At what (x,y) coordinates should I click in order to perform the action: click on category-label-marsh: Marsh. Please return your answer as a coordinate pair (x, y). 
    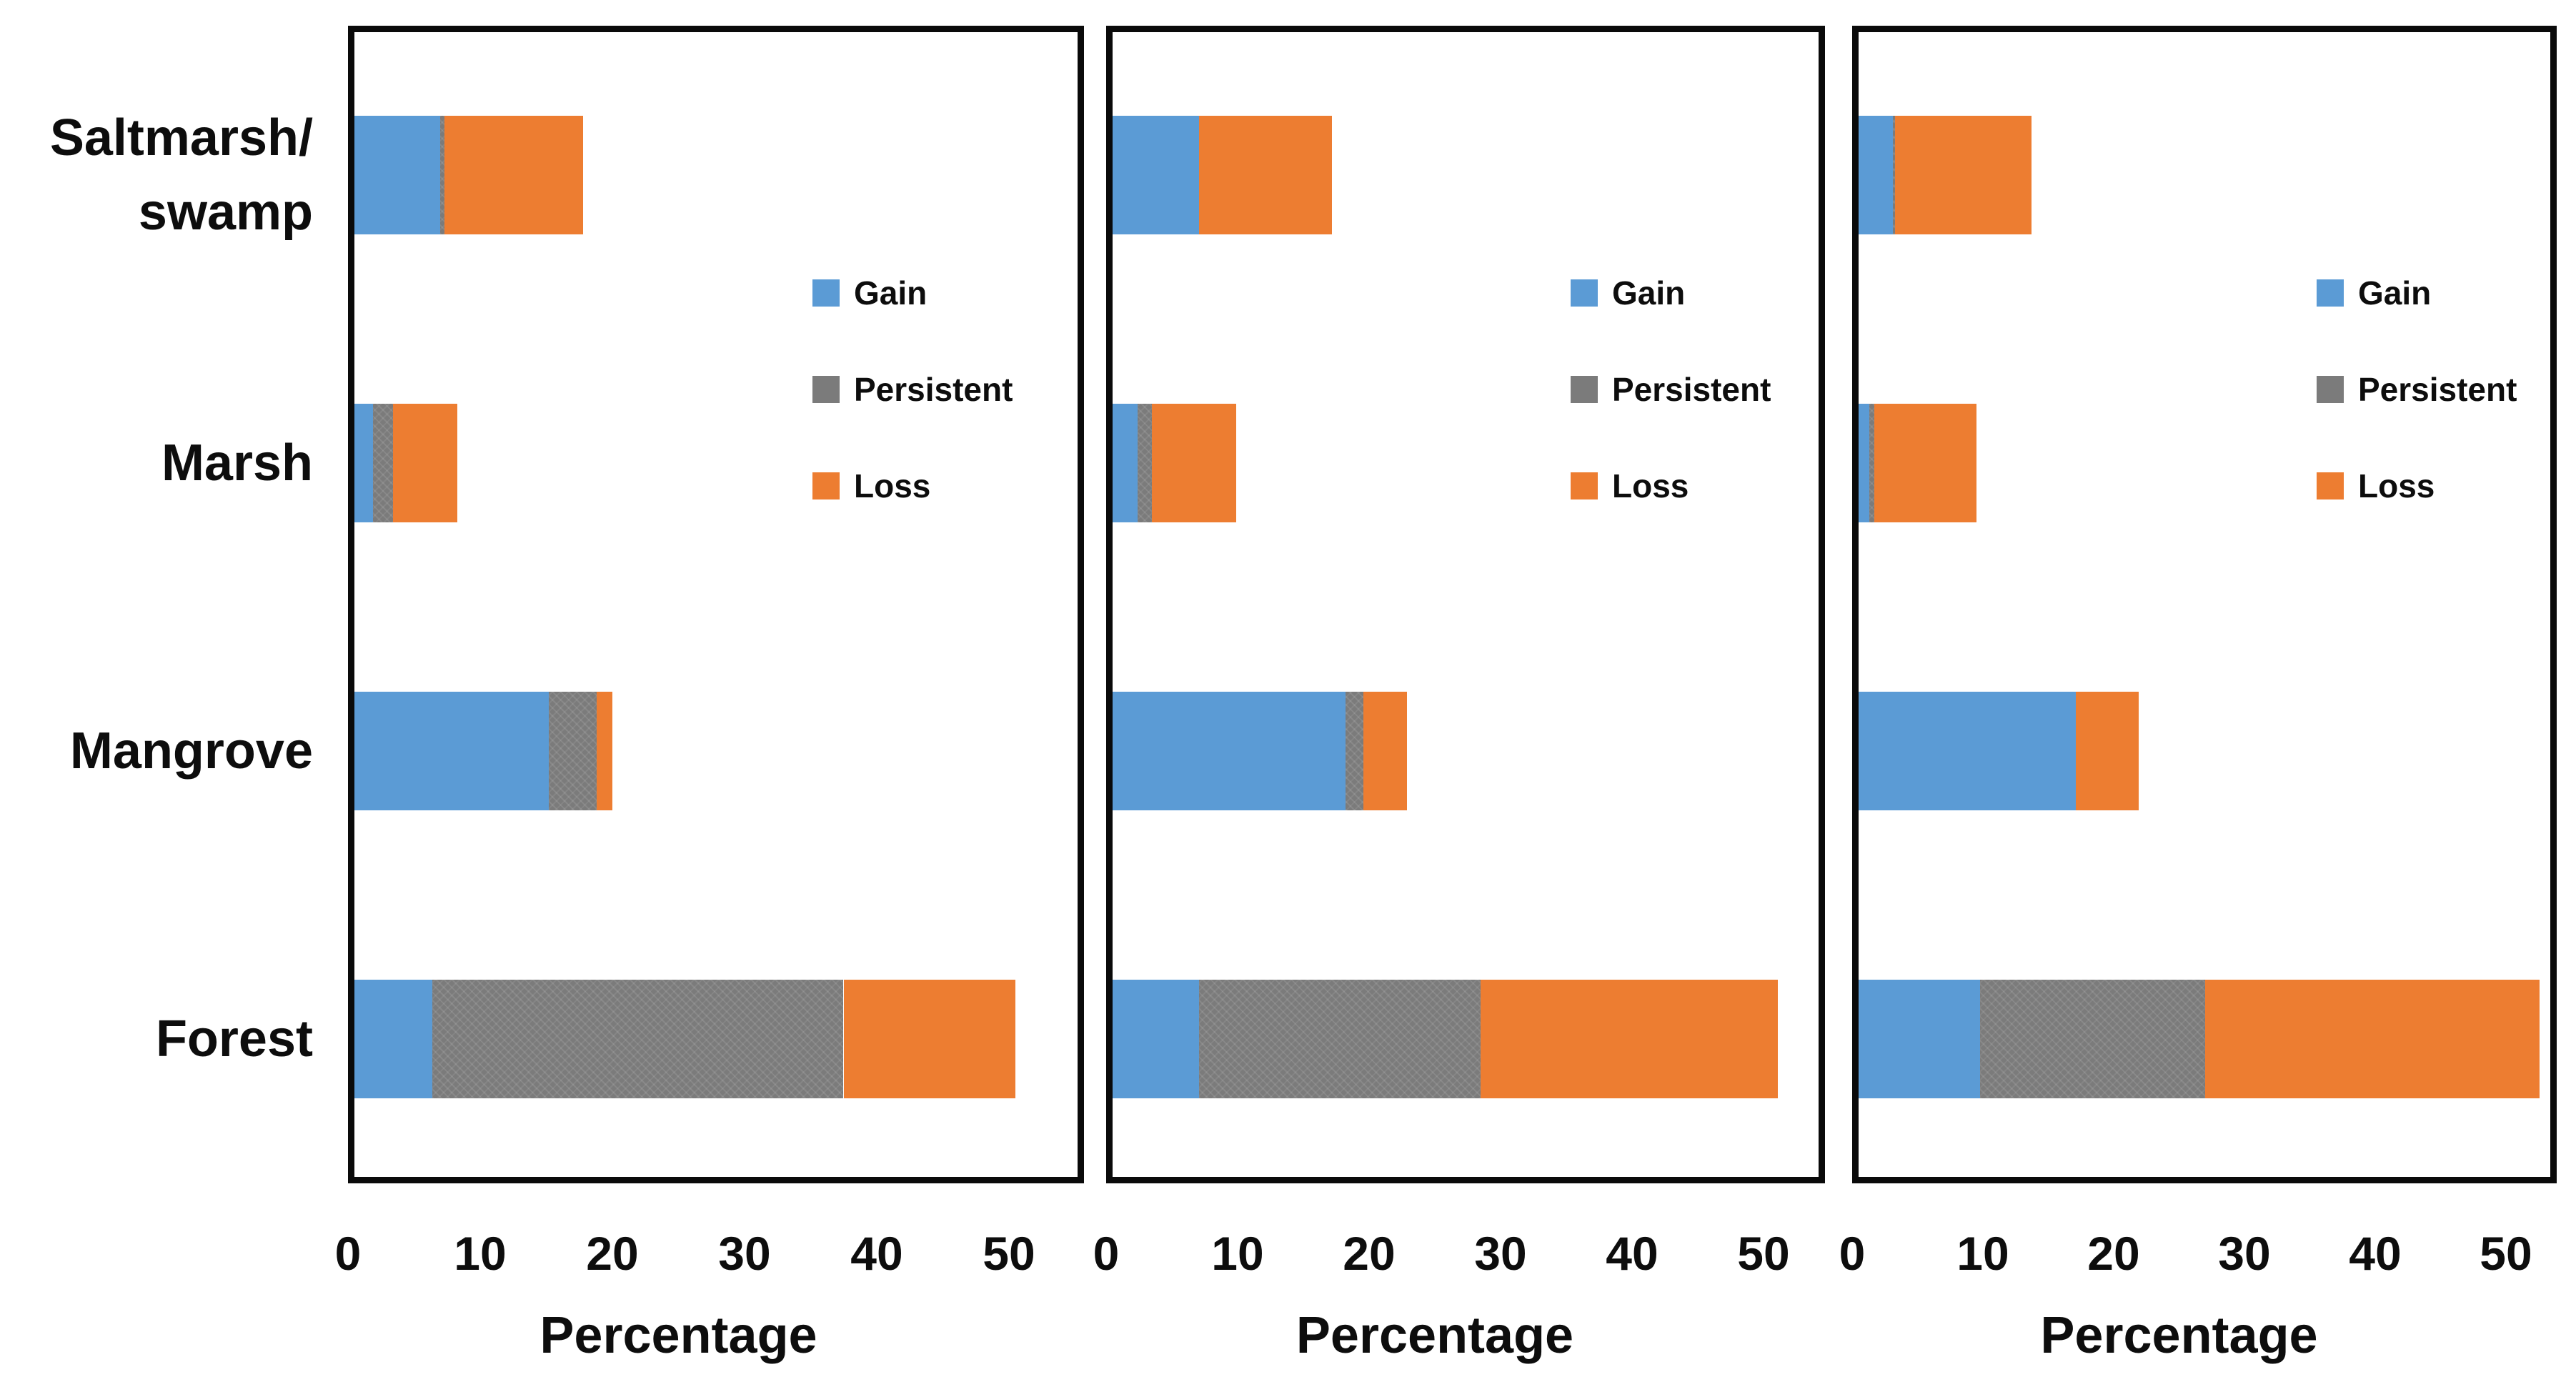
    Looking at the image, I should click on (161, 463).